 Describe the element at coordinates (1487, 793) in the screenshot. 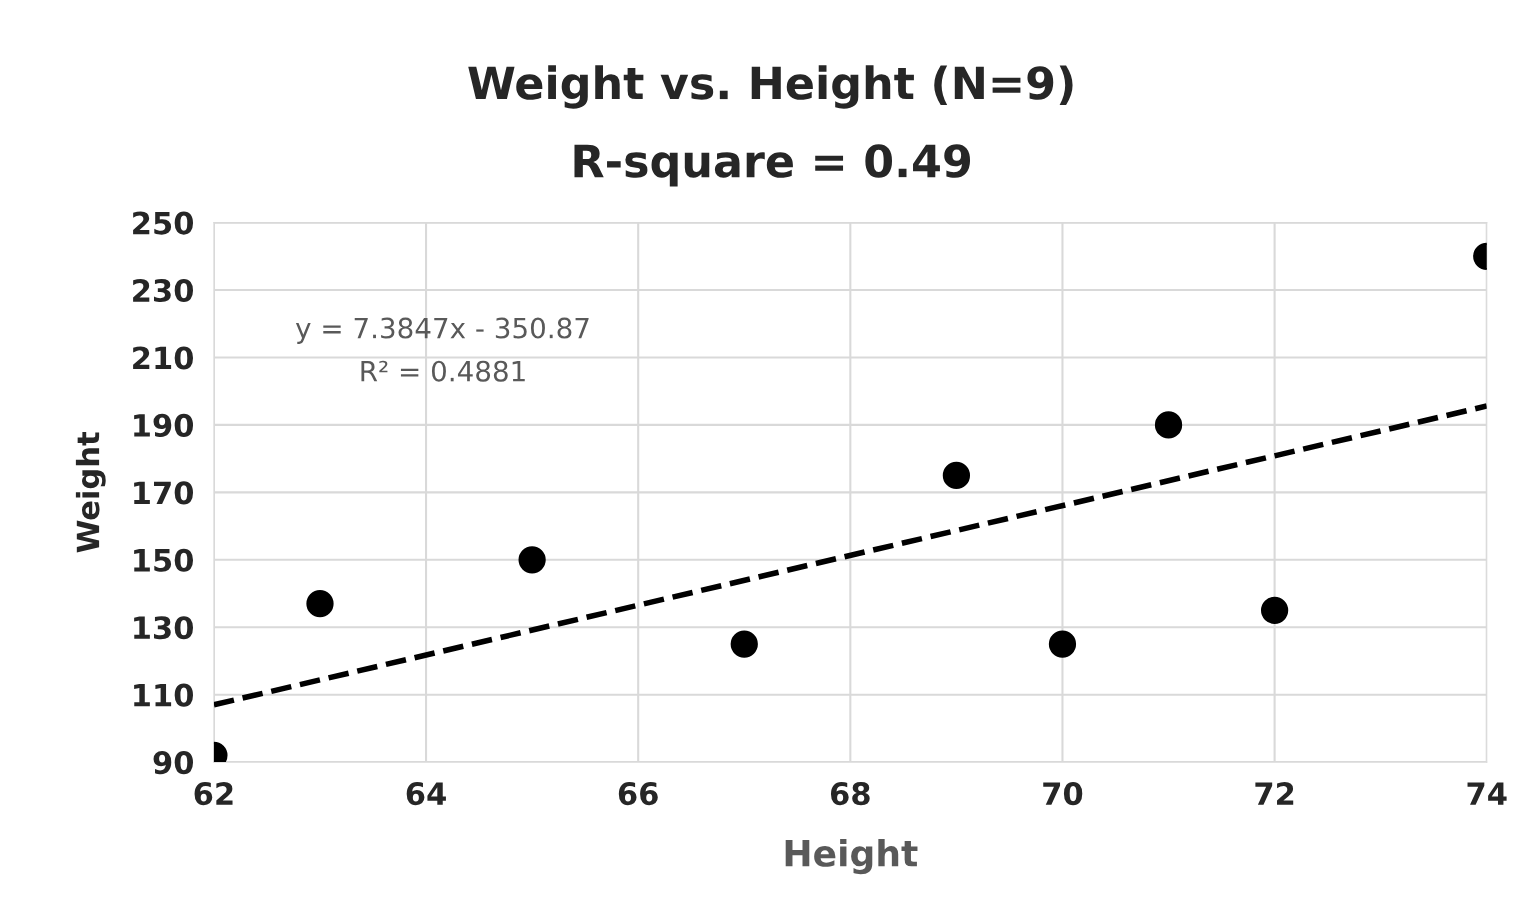

I see `x-tick-label: 74` at that location.